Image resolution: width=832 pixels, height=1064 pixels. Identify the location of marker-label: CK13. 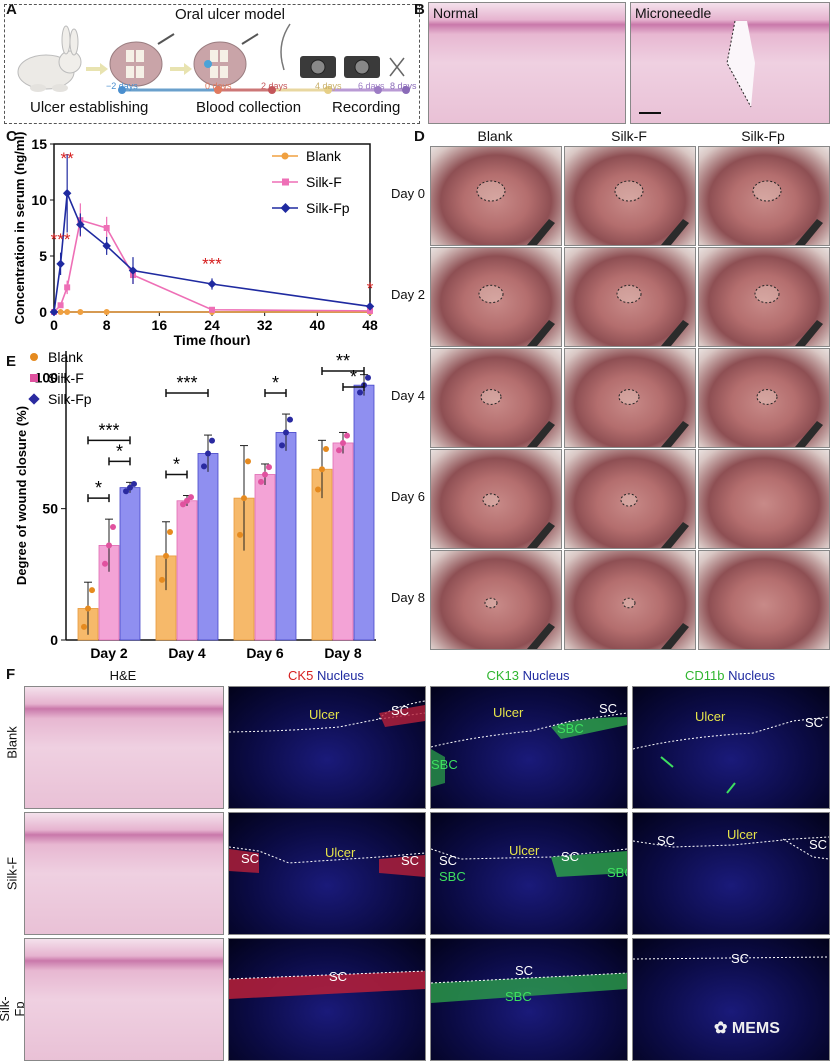
(502, 675).